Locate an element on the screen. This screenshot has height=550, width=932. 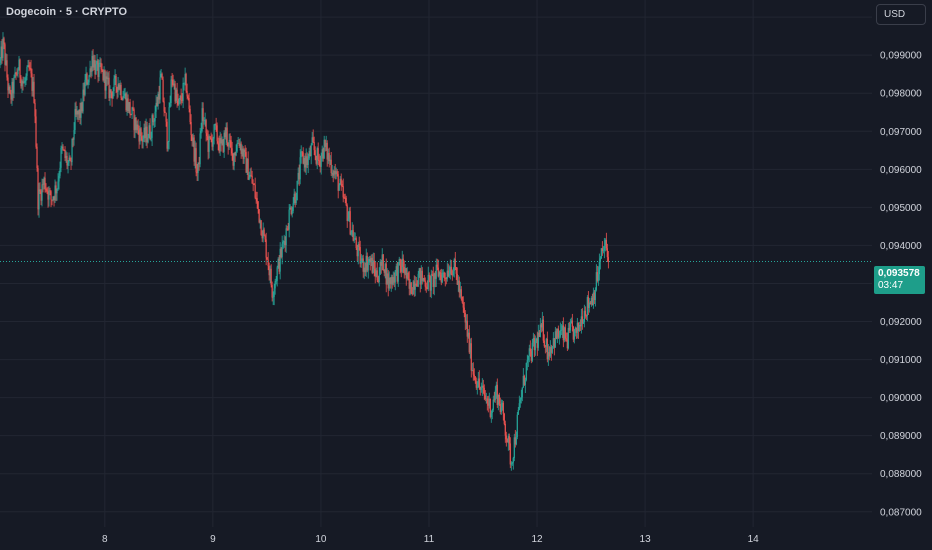
y-tick-label: 0,088000 is located at coordinates (901, 474).